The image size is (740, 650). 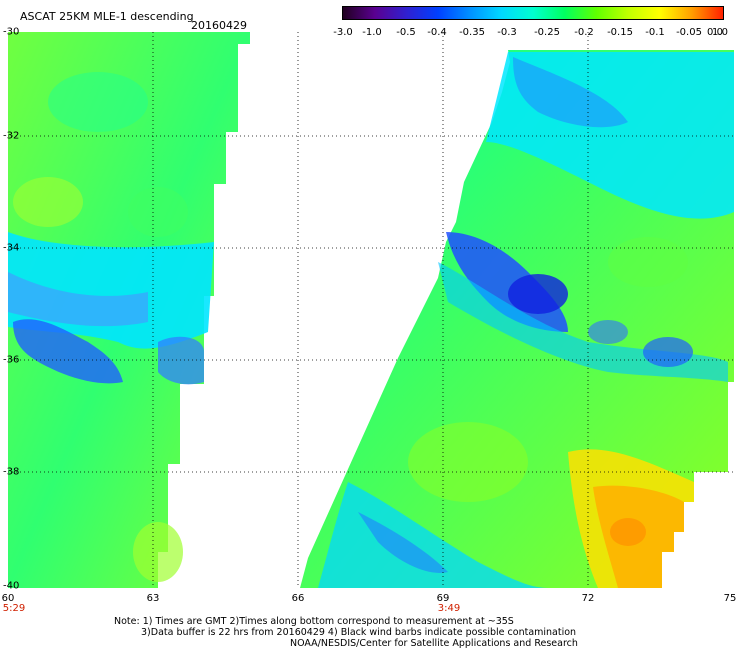 What do you see at coordinates (720, 32) in the screenshot?
I see `colorbar-label: 1.0` at bounding box center [720, 32].